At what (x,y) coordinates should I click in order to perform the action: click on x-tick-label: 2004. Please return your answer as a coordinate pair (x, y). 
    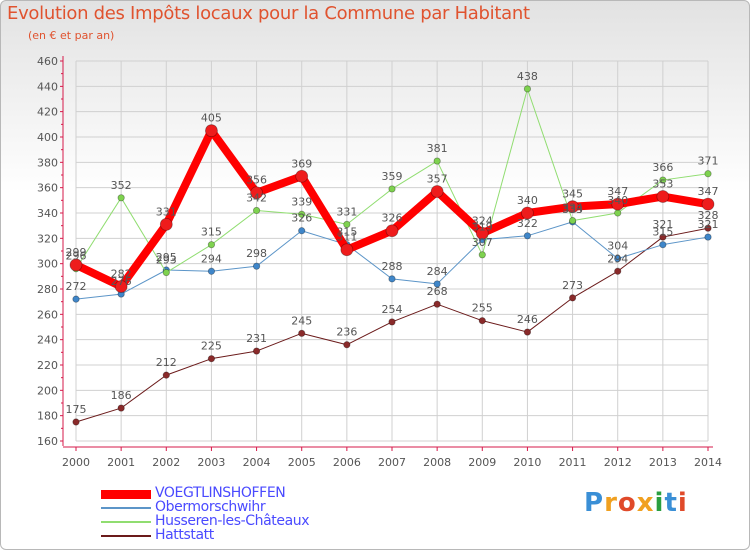
    Looking at the image, I should click on (257, 462).